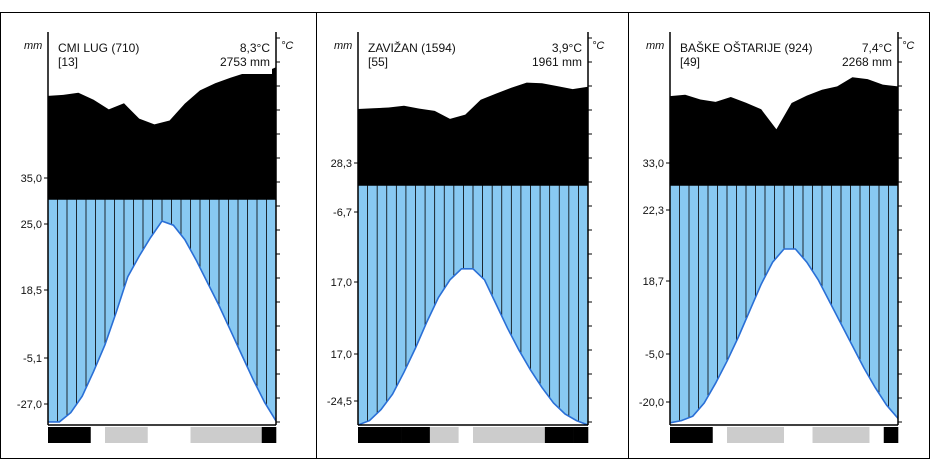  I want to click on humid-notch, so click(484, 197).